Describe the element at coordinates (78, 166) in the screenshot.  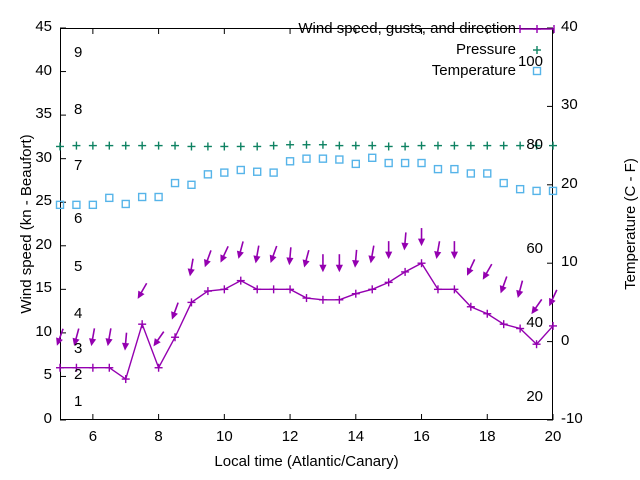
I see `beaufort-label: 7` at that location.